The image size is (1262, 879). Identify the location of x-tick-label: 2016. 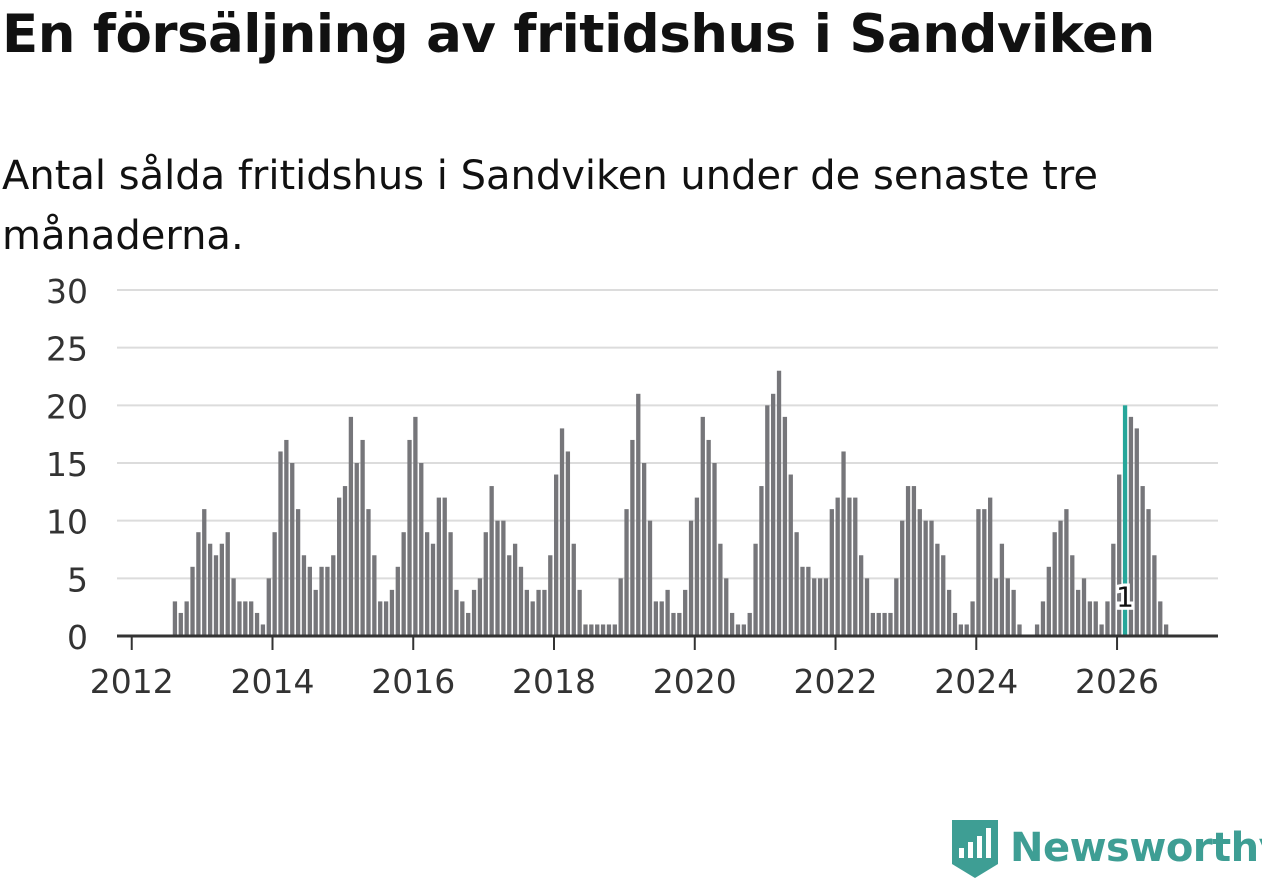
(413, 681).